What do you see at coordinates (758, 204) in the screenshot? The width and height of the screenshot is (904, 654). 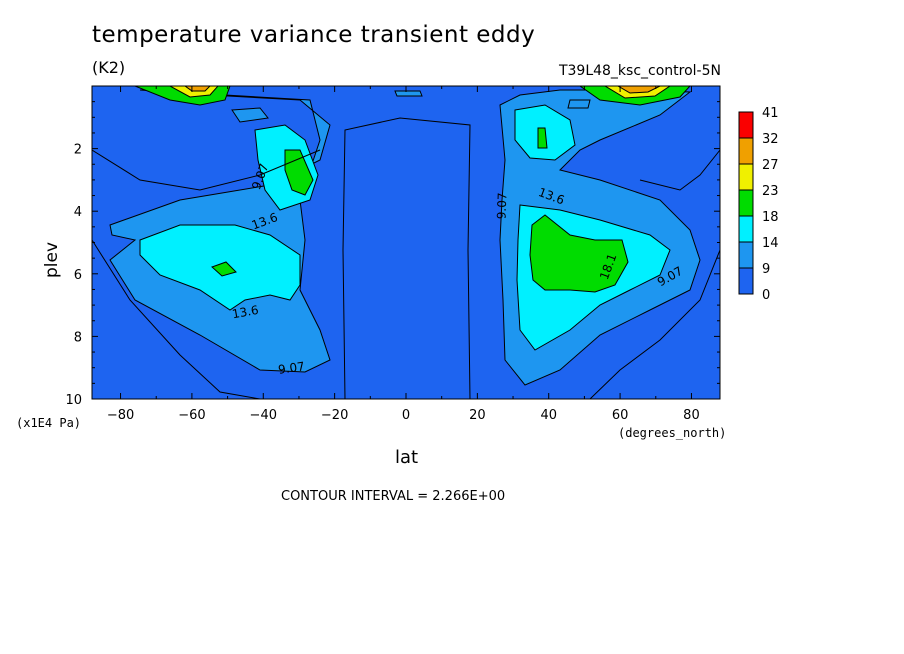 I see `colorbar: 41 32 27 23 18 14 9 0` at bounding box center [758, 204].